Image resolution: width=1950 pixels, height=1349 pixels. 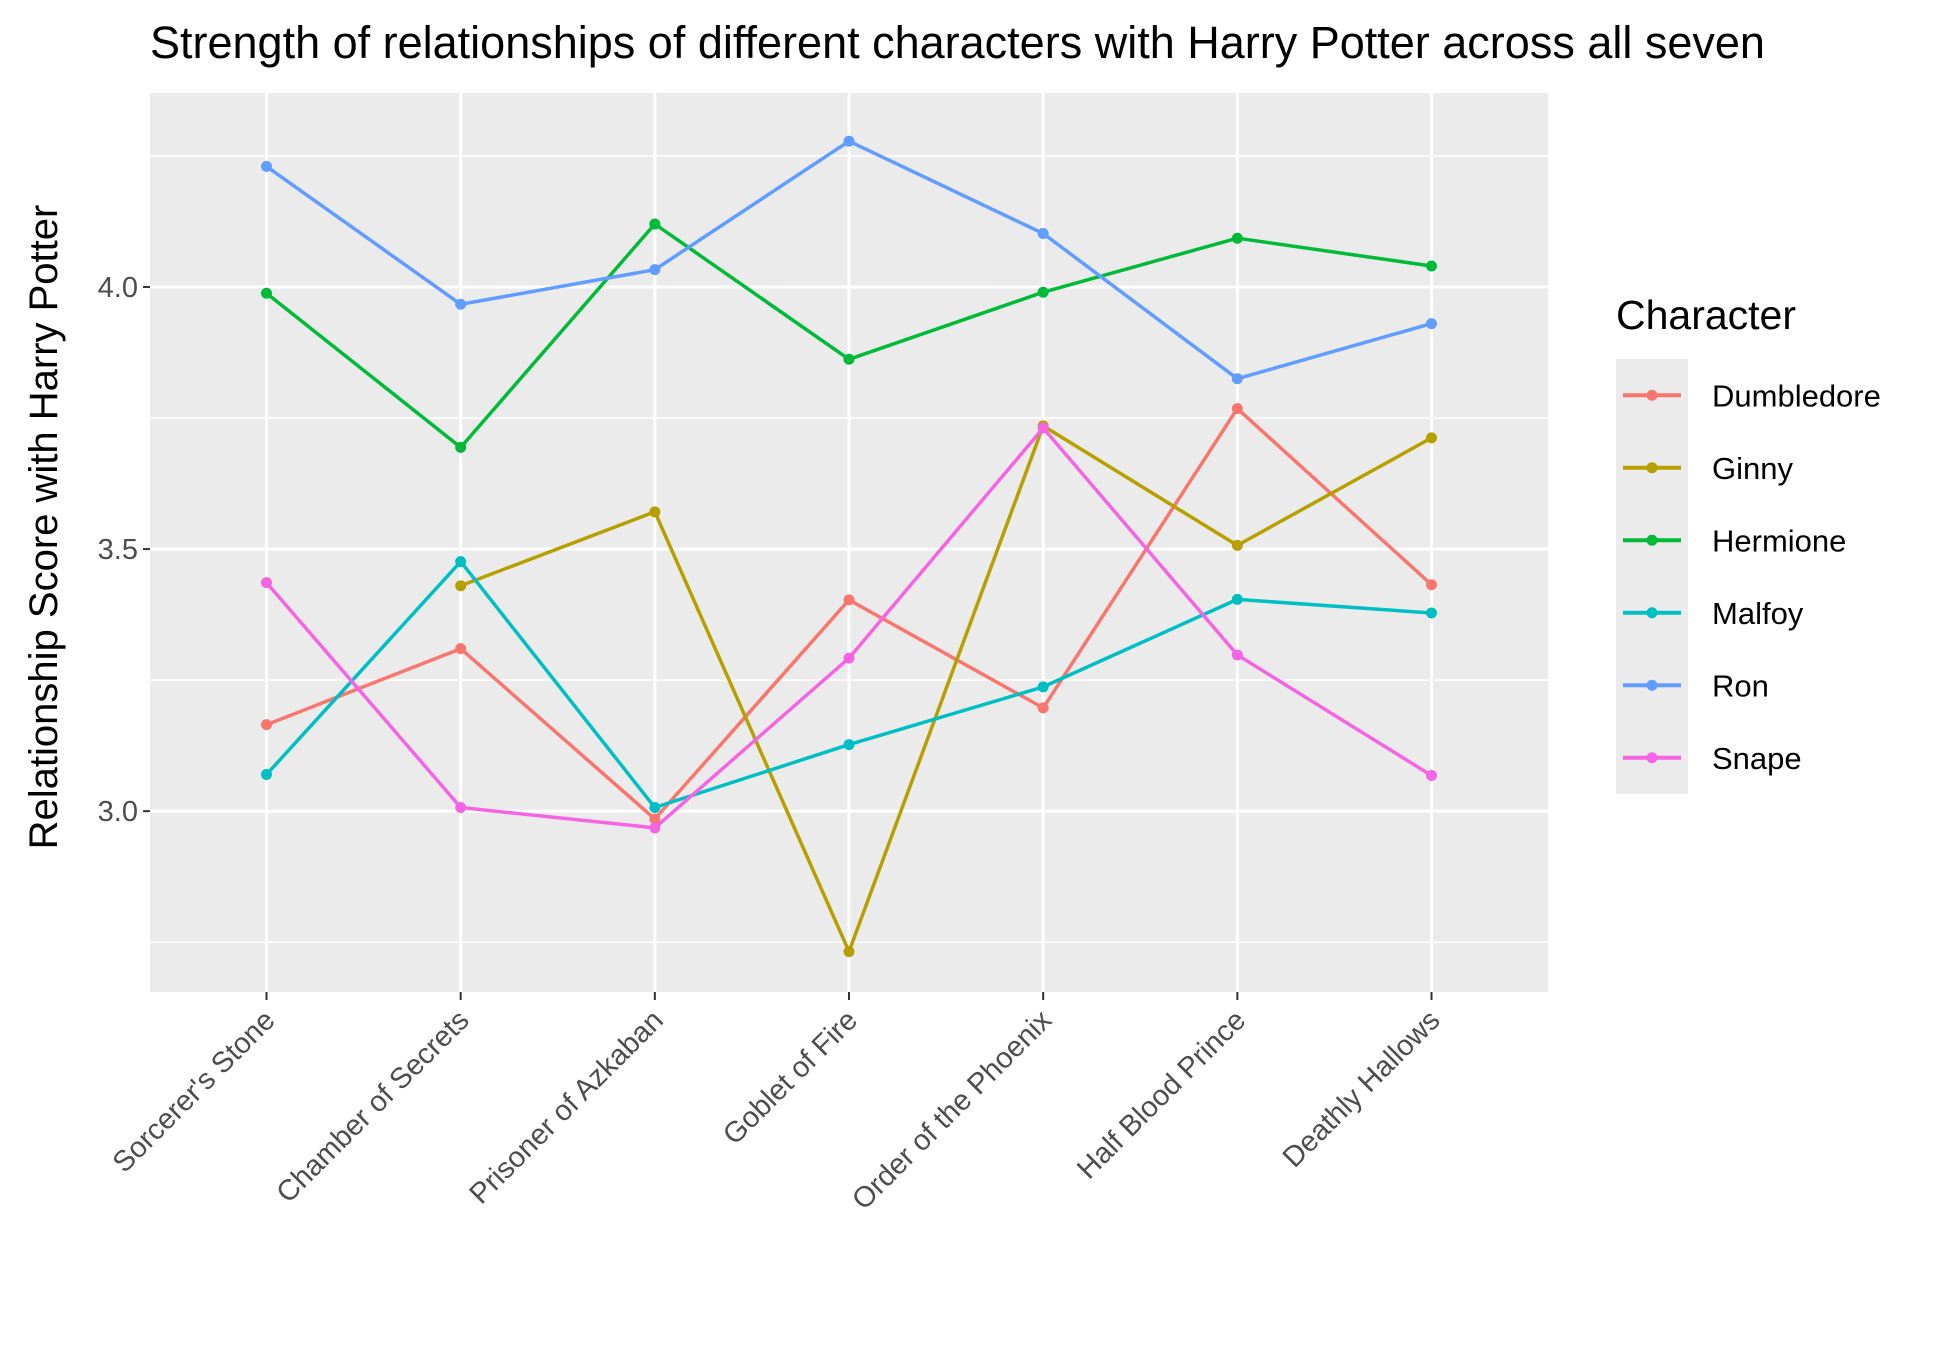 I want to click on legend-label-hermione: Hermione, so click(x=1779, y=540).